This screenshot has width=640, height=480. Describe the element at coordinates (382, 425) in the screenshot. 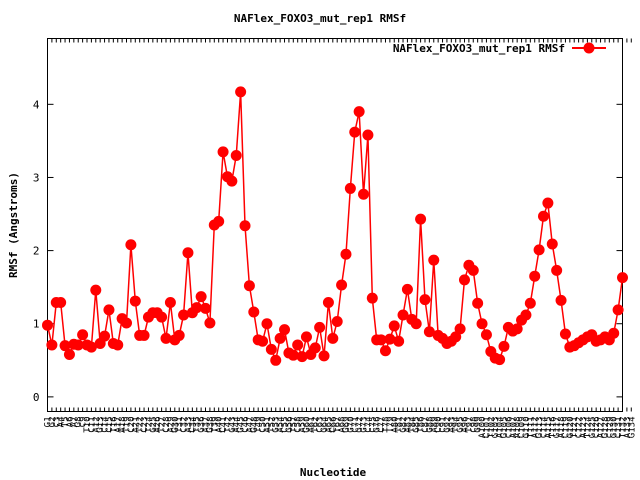

I see `x-tick-label: C77` at that location.